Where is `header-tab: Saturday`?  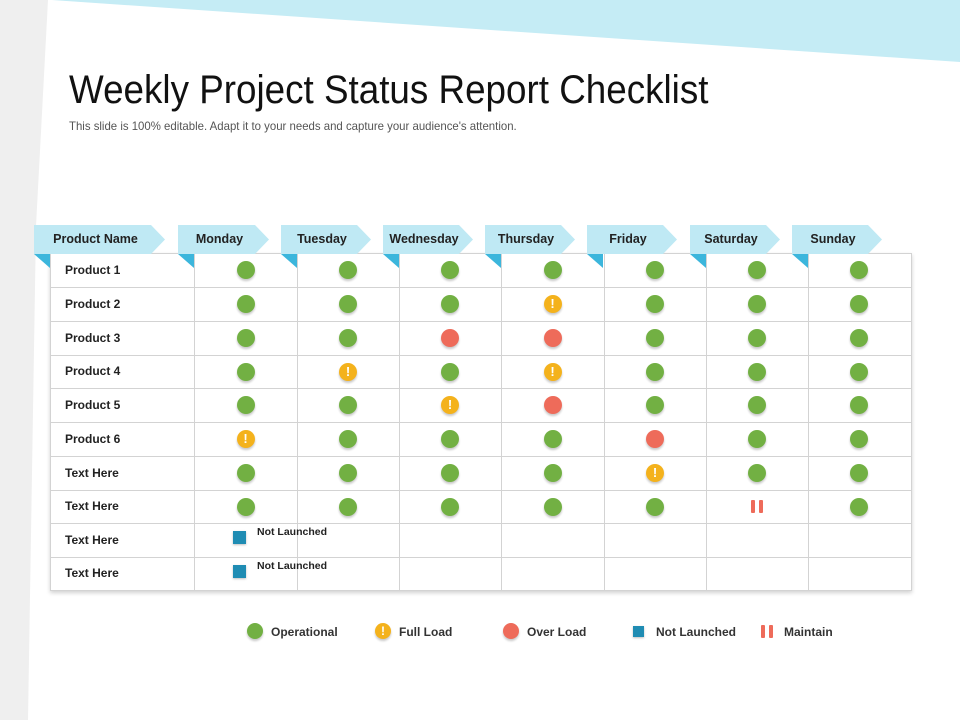
header-tab: Saturday is located at coordinates (735, 246).